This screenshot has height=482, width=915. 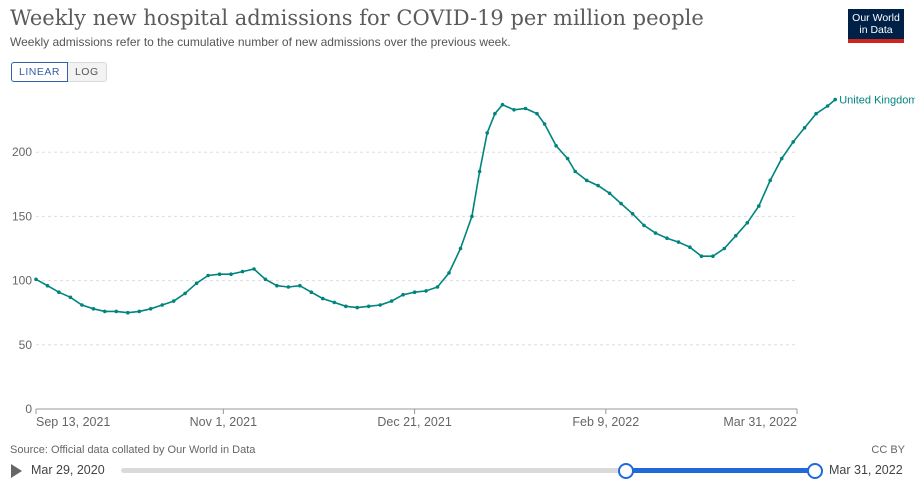 What do you see at coordinates (16, 471) in the screenshot?
I see `play-icon` at bounding box center [16, 471].